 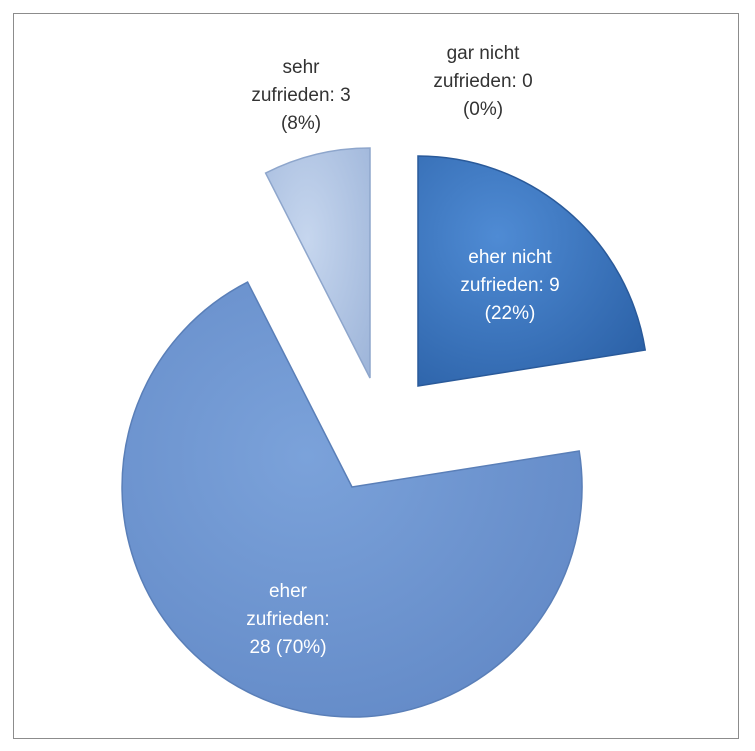 What do you see at coordinates (483, 81) in the screenshot?
I see `slice-label-gar-nicht-zufrieden: gar nicht zufrieden: 0 (0%)` at bounding box center [483, 81].